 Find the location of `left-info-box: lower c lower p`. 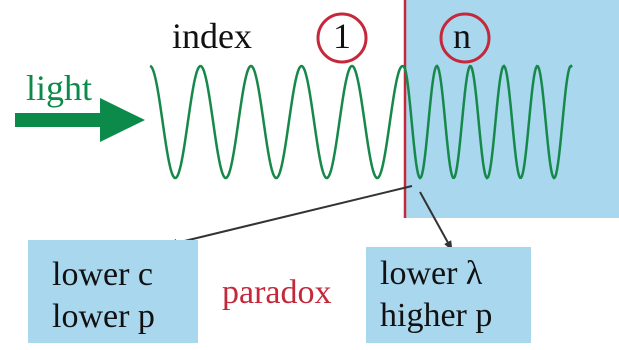

left-info-box: lower c lower p is located at coordinates (113, 291).